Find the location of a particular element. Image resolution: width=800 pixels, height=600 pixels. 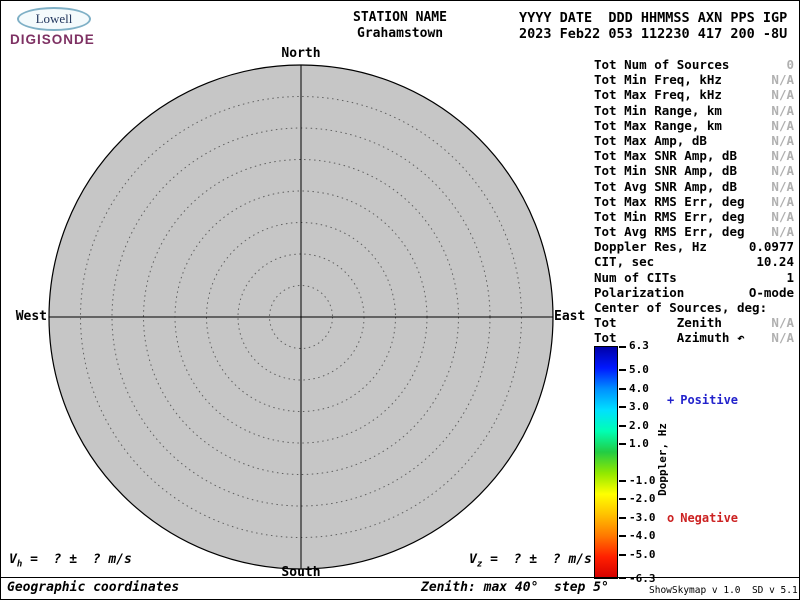

lowell-logo: Lowell is located at coordinates (54, 19).